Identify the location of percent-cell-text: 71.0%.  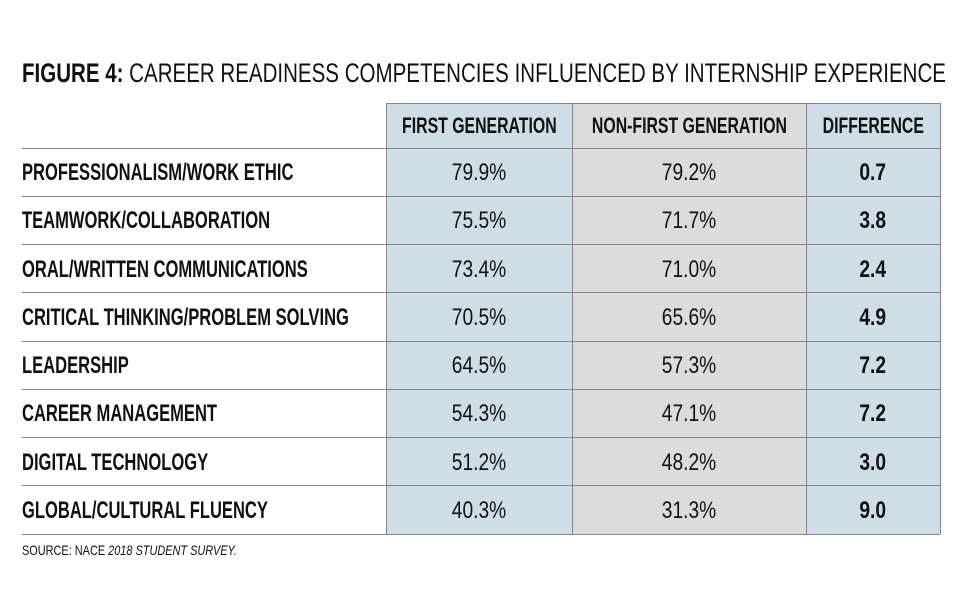
(689, 269).